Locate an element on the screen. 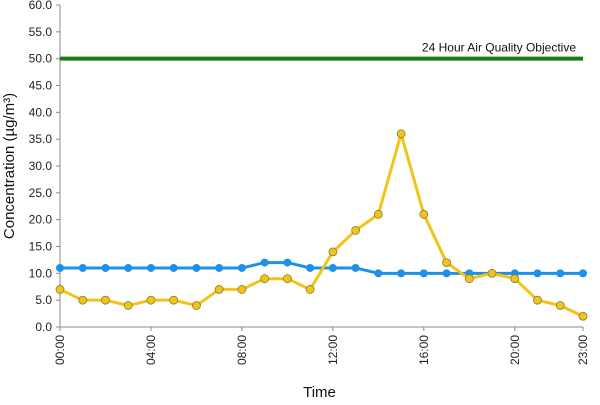 The width and height of the screenshot is (600, 405). objective-group: 24 Hour Air Quality Objective is located at coordinates (321, 51).